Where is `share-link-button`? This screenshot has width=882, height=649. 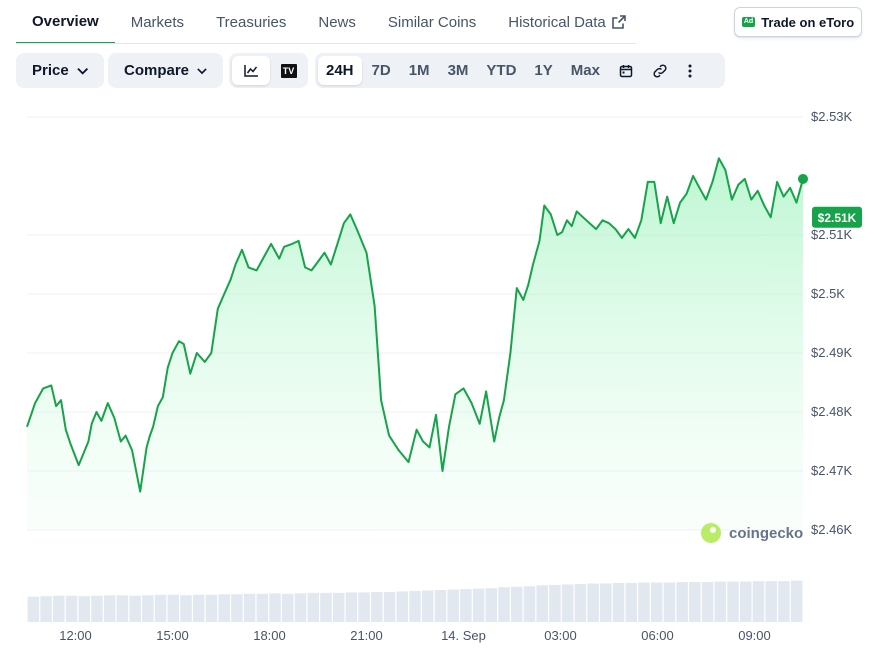
share-link-button is located at coordinates (660, 70).